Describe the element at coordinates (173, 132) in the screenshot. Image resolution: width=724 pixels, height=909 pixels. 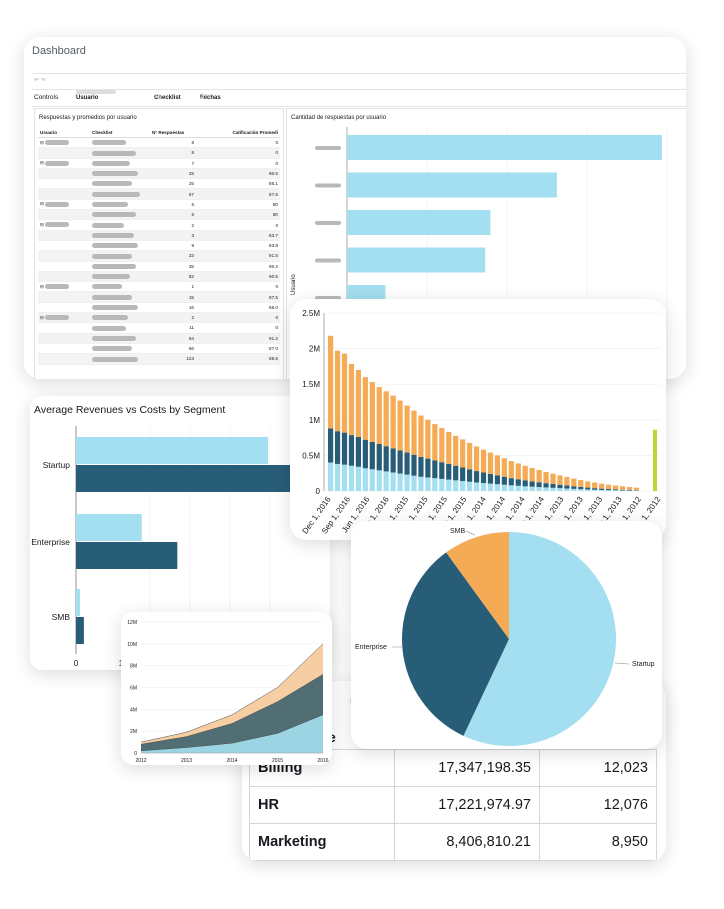
I see `col-respuestas: N° Respuestas` at that location.